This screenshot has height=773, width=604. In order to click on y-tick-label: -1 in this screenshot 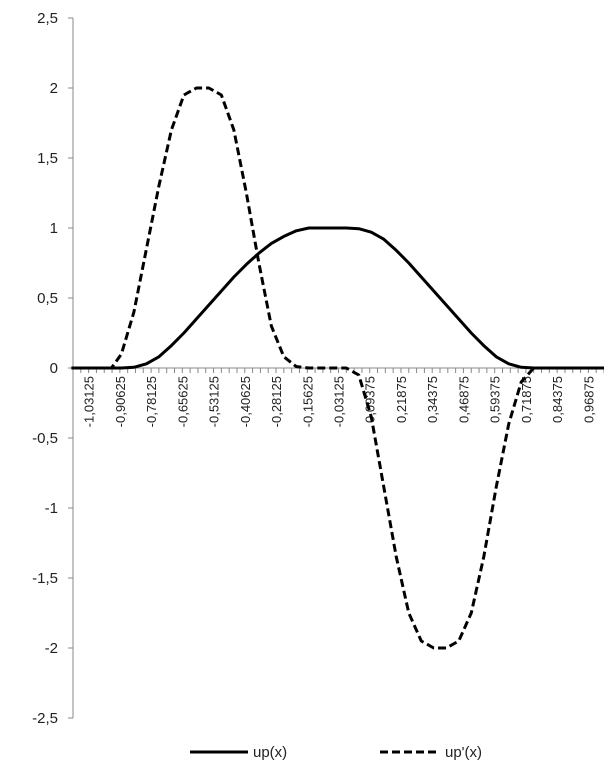, I will do `click(51, 508)`.